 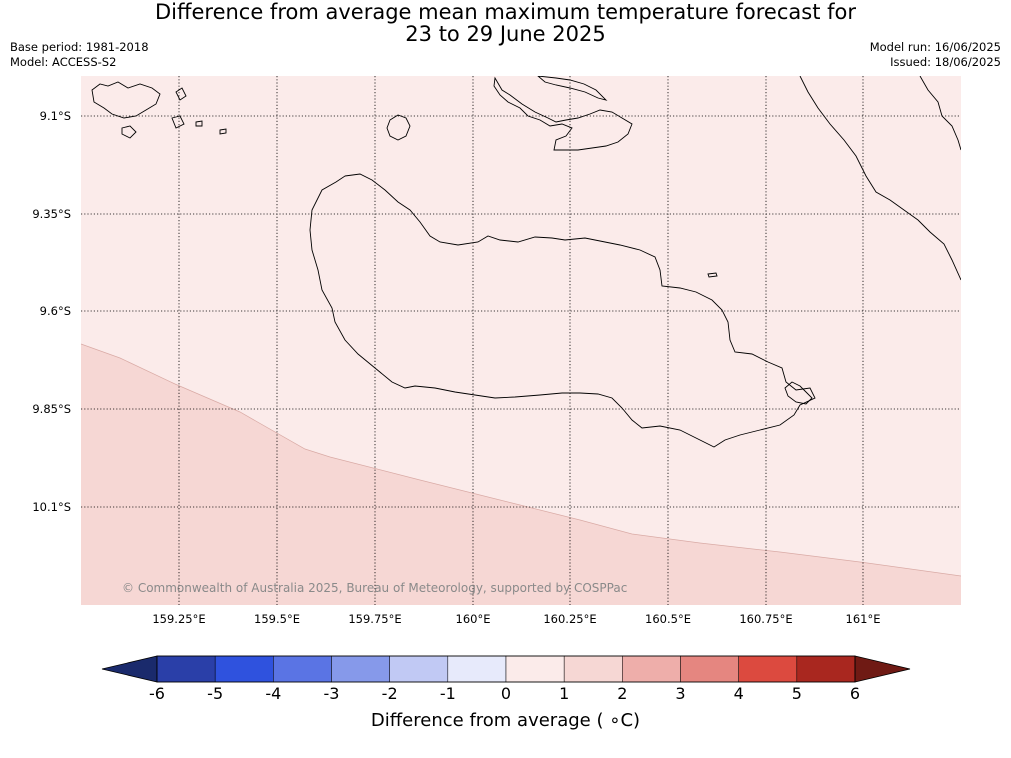 What do you see at coordinates (51, 409) in the screenshot?
I see `lat-label: 9.85°S` at bounding box center [51, 409].